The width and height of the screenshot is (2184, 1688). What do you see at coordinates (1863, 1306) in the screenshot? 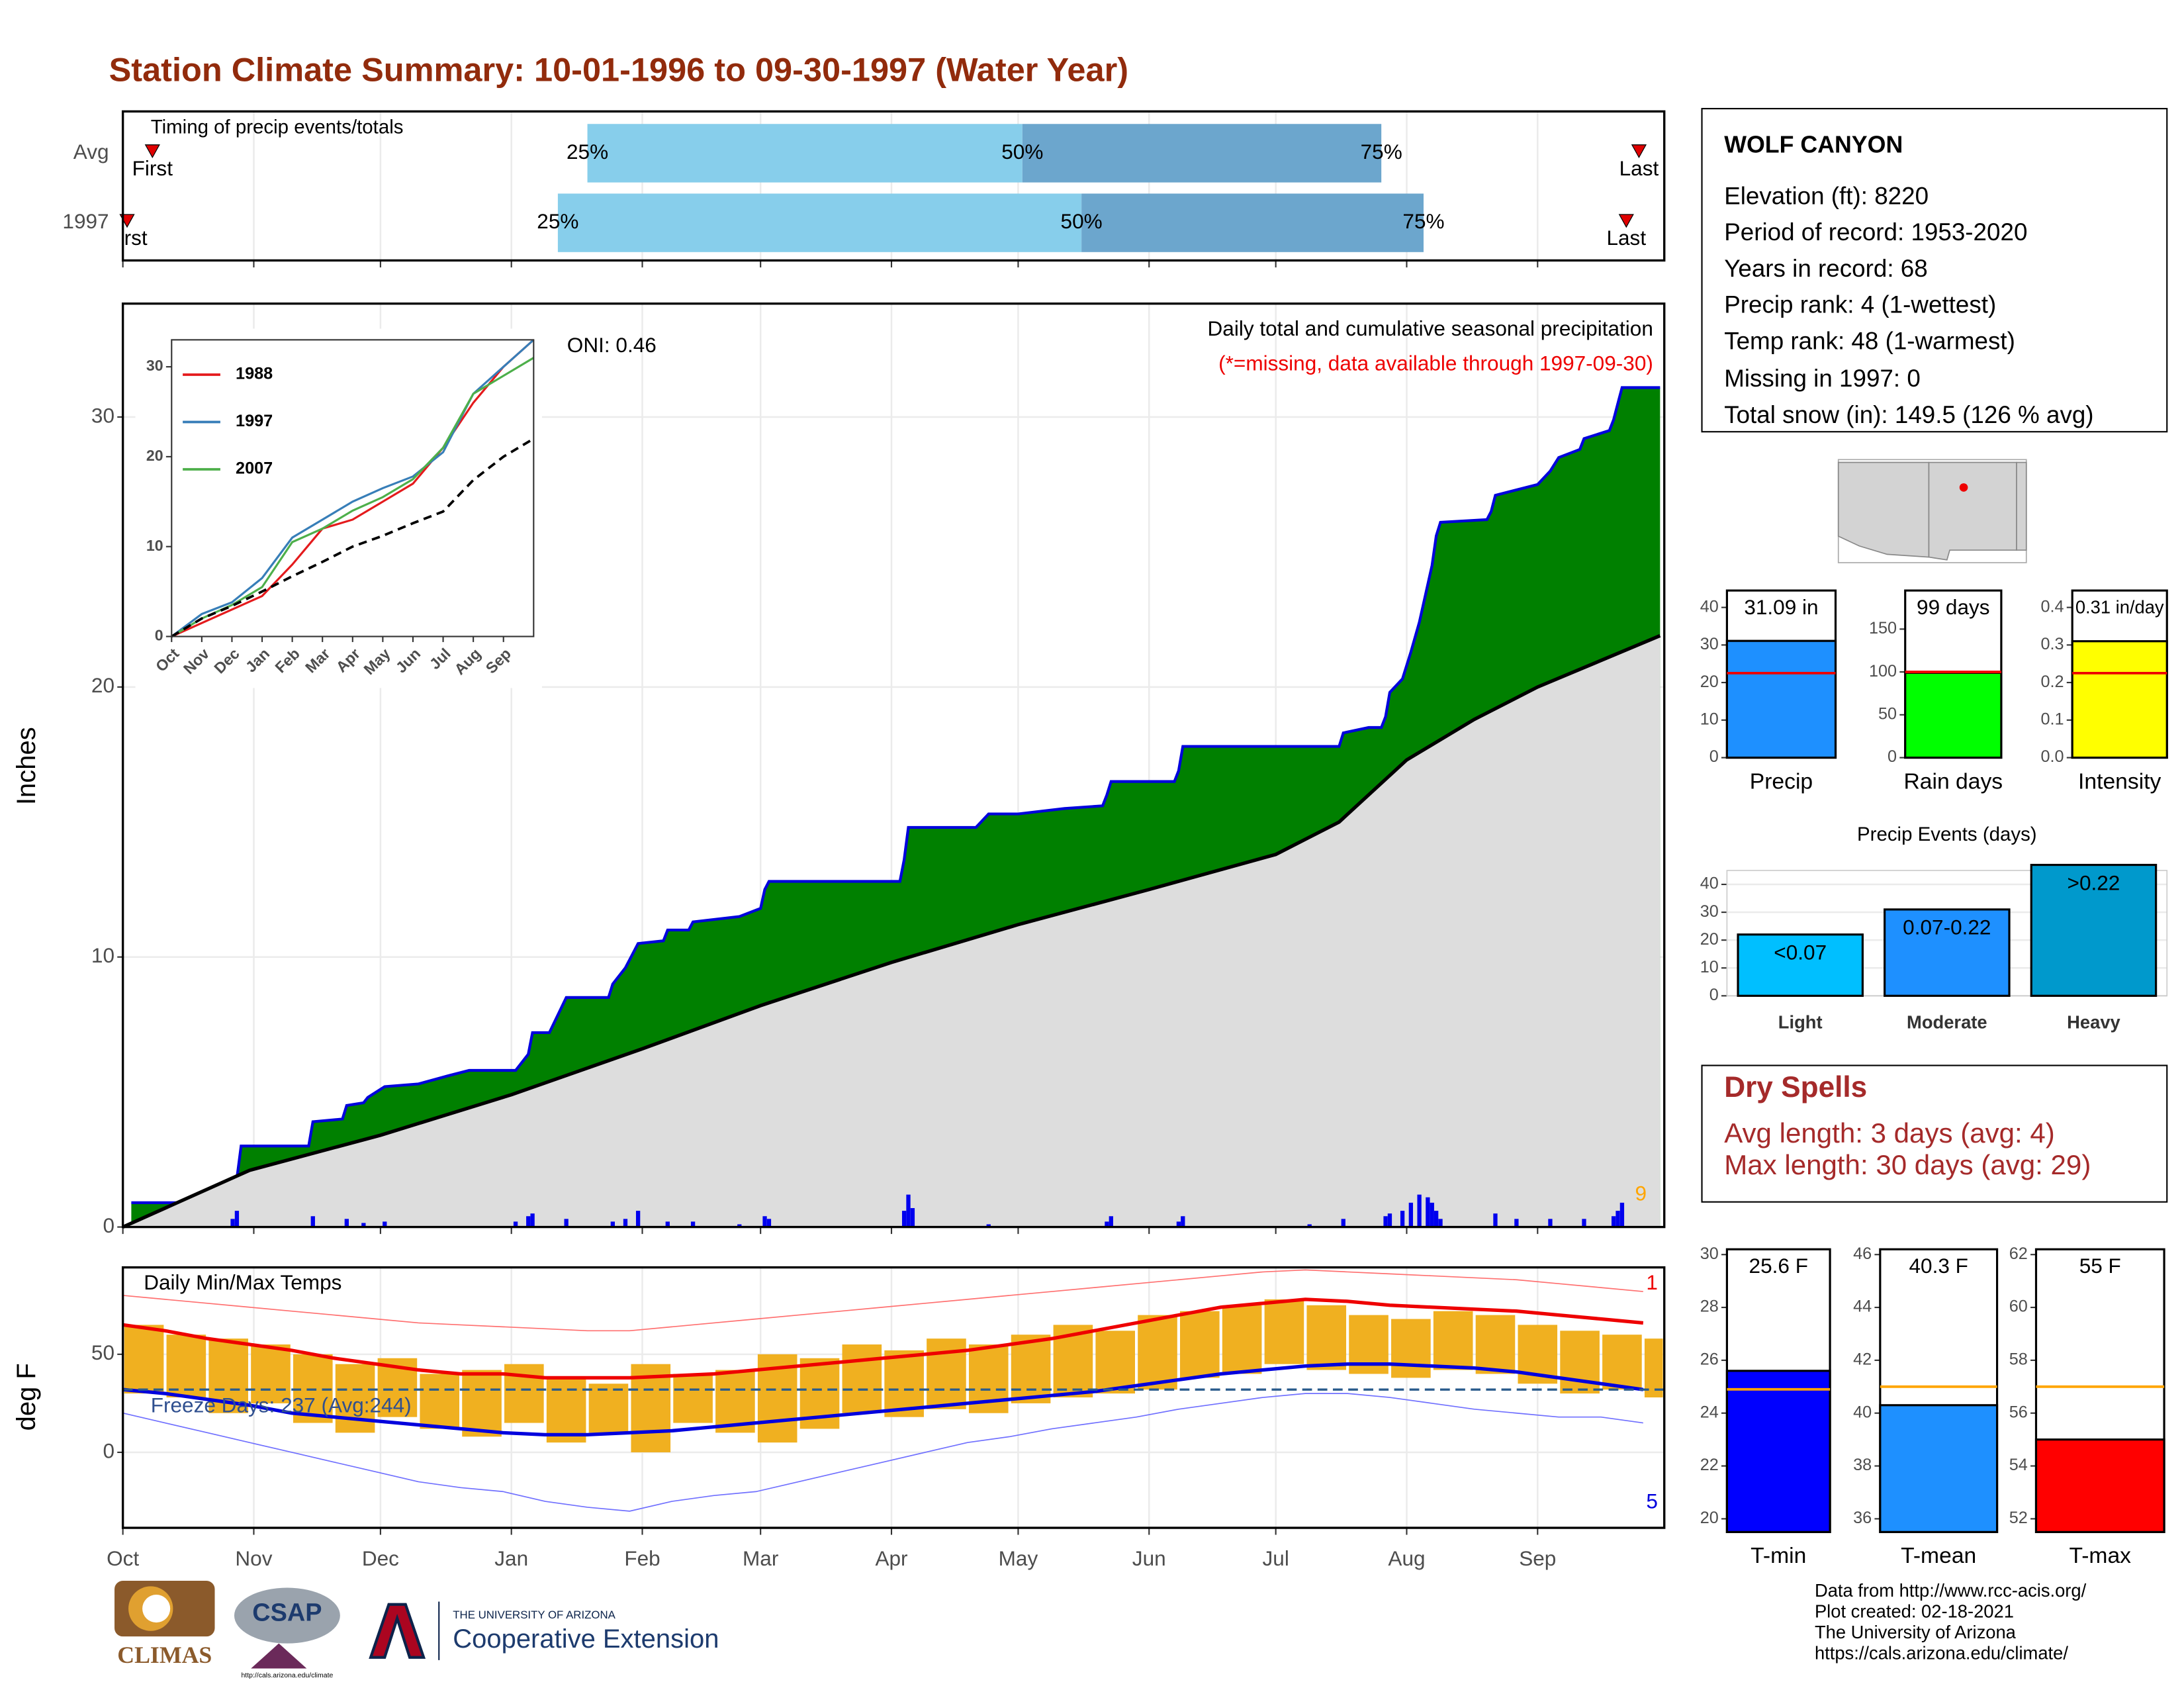
I see `y-tick-label: 44` at bounding box center [1863, 1306].